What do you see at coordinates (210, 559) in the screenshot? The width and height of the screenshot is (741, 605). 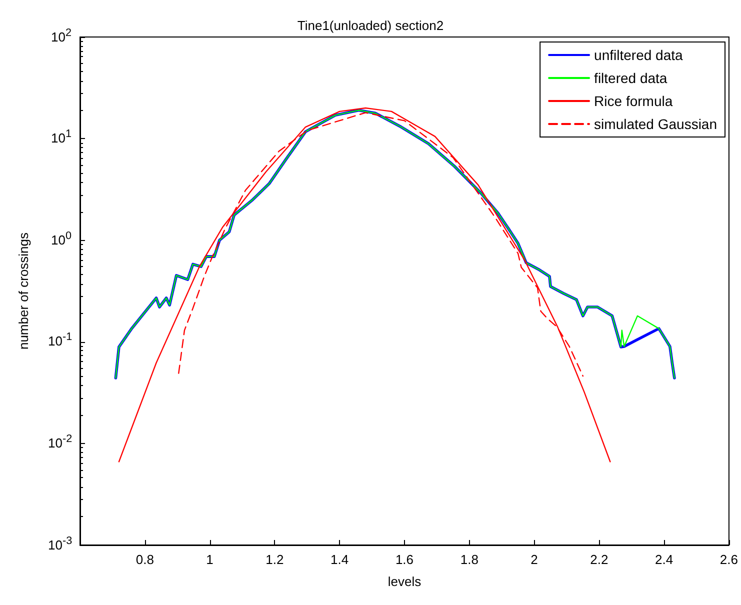 I see `x-tick-label: 1` at bounding box center [210, 559].